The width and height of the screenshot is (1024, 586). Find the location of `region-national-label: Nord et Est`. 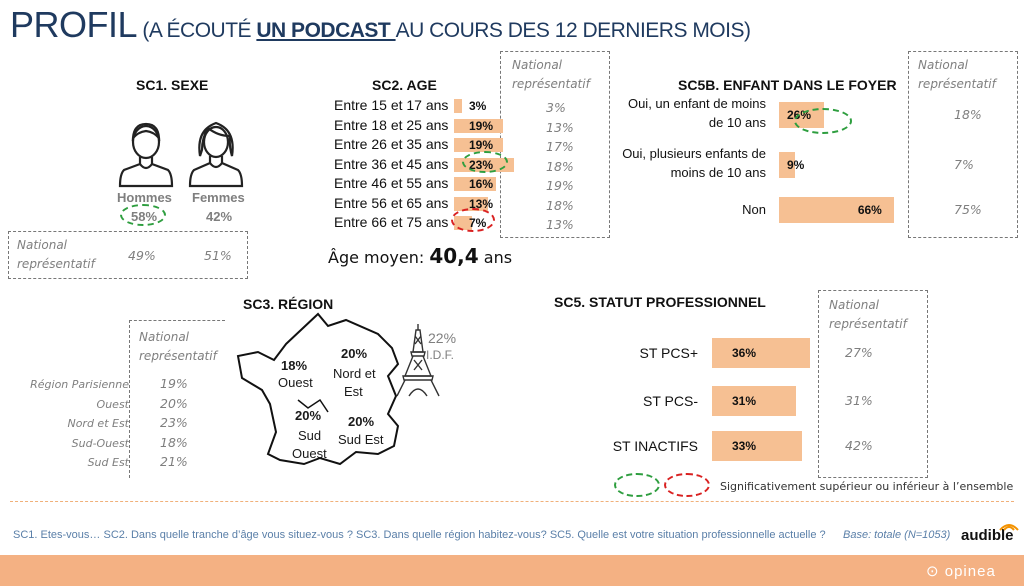

region-national-label: Nord et Est is located at coordinates (98, 423).